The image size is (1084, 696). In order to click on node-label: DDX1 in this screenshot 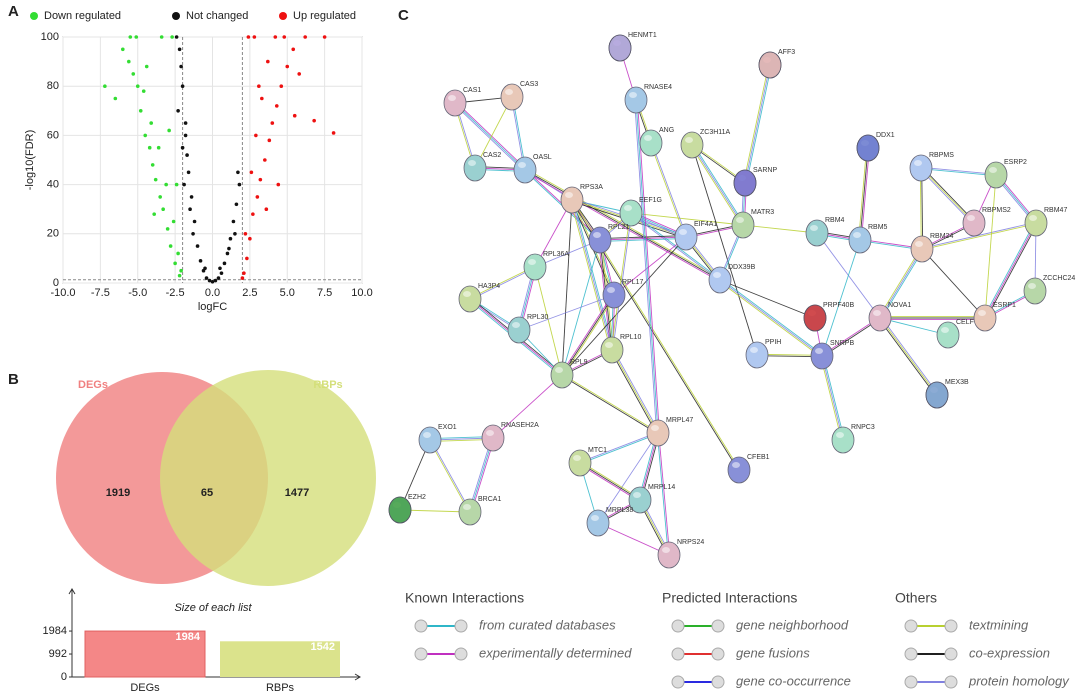, I will do `click(885, 135)`.